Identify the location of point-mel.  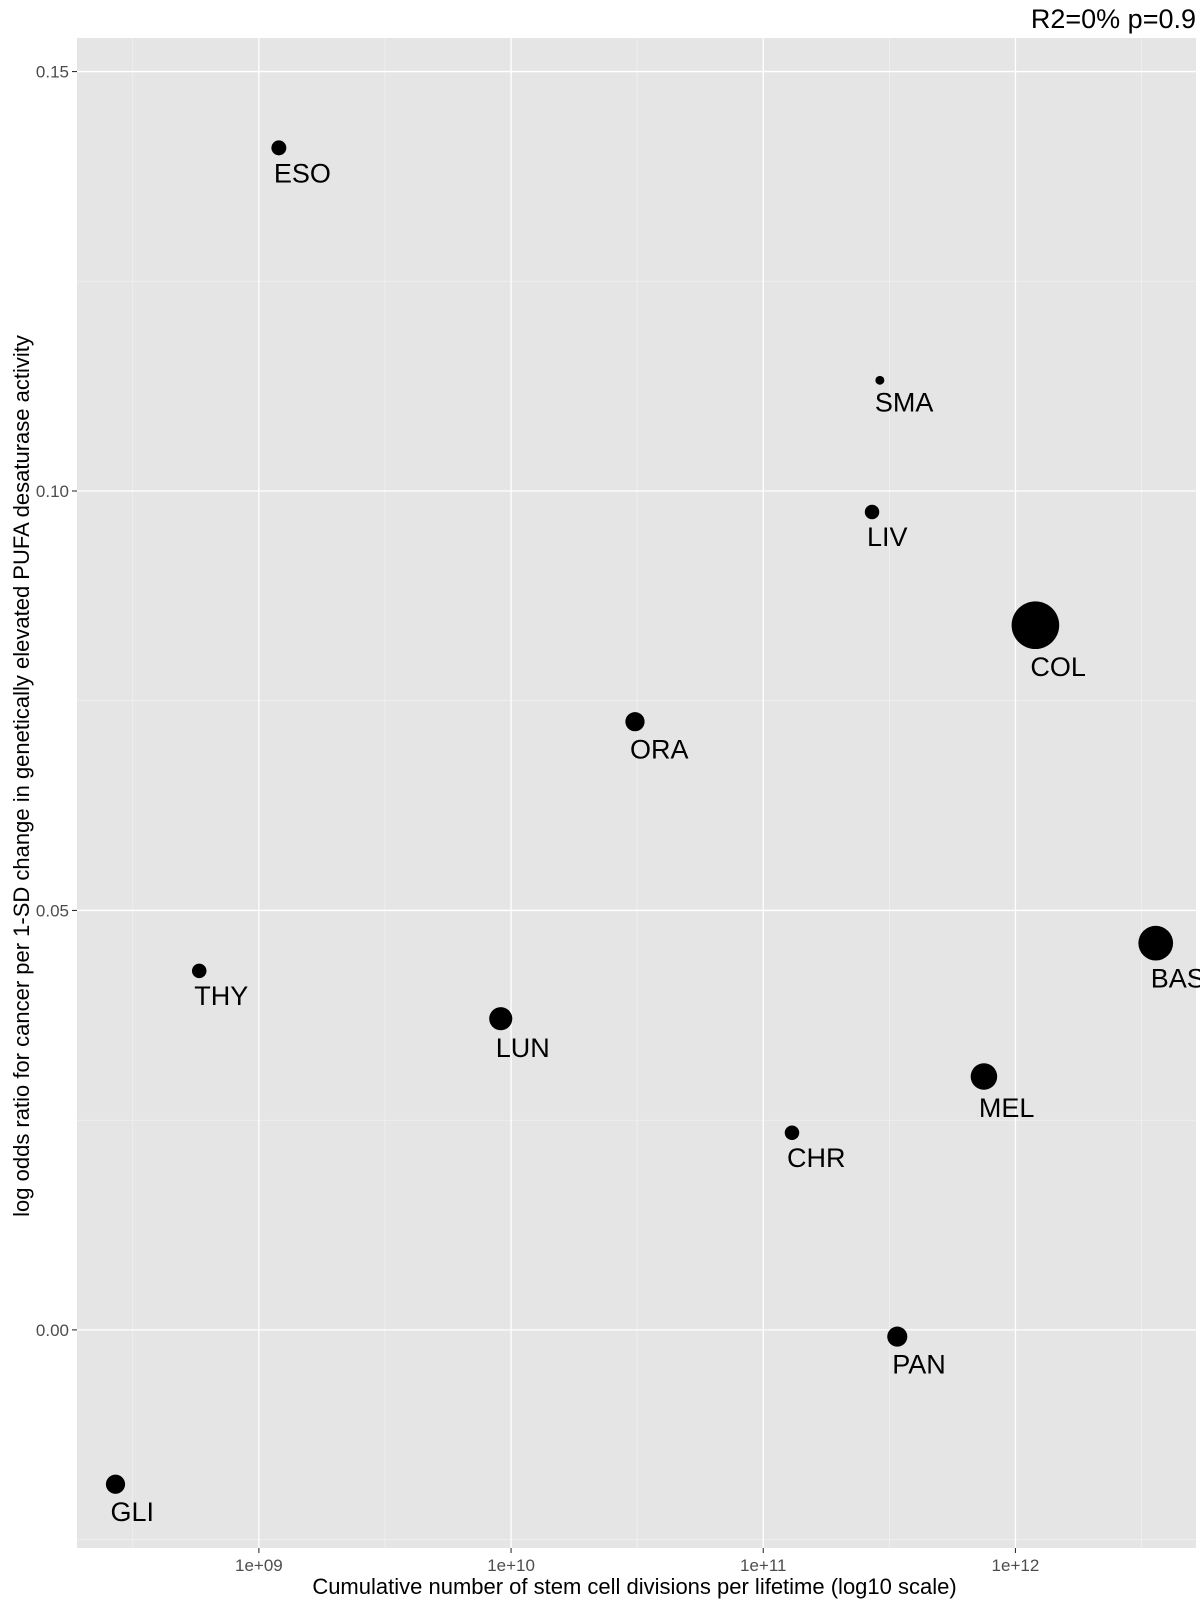
(984, 1076).